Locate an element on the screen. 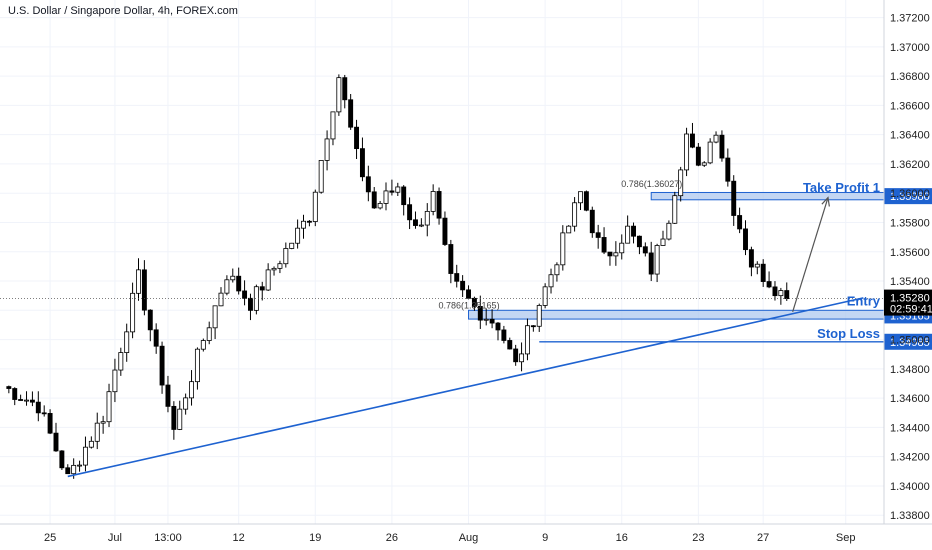 This screenshot has height=550, width=932. take-profit-1-label: Take Profit 1 is located at coordinates (841, 187).